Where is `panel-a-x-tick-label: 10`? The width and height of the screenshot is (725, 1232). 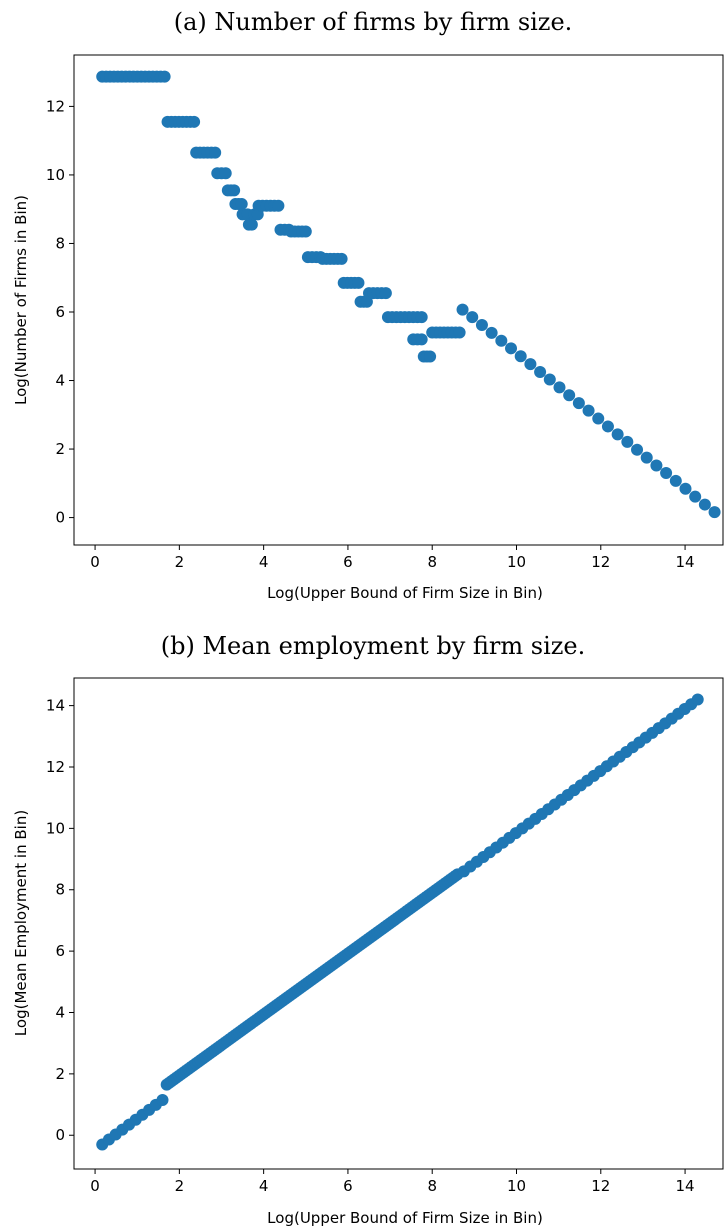 panel-a-x-tick-label: 10 is located at coordinates (516, 562).